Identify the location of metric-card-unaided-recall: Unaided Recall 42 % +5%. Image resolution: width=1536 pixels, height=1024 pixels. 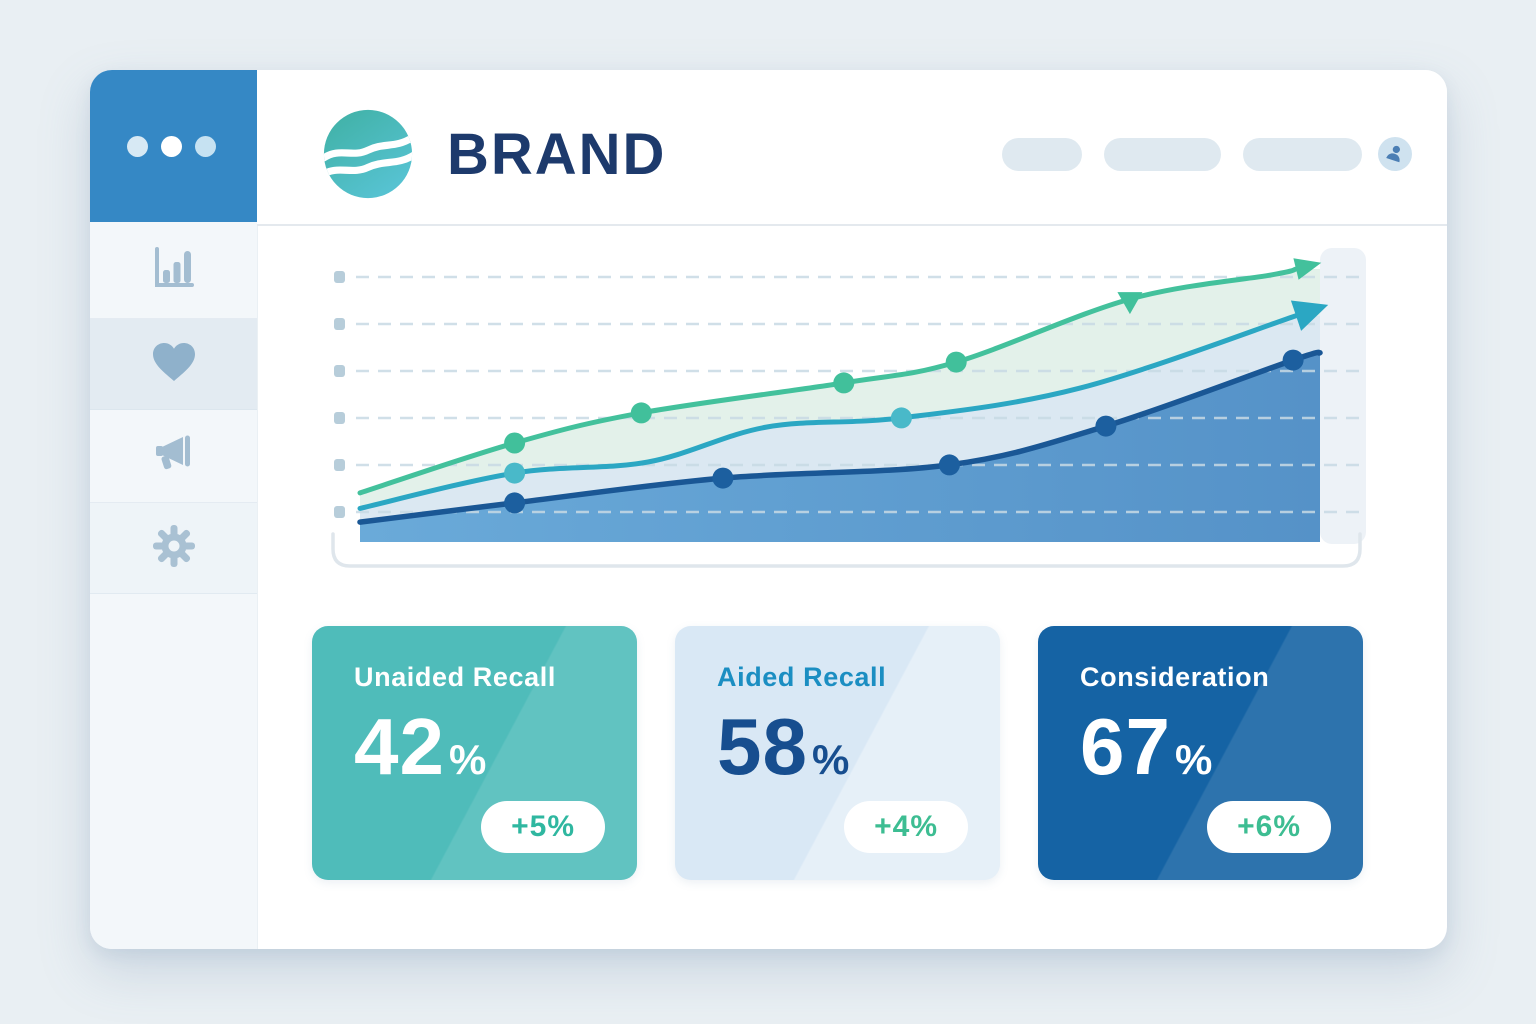
(474, 753).